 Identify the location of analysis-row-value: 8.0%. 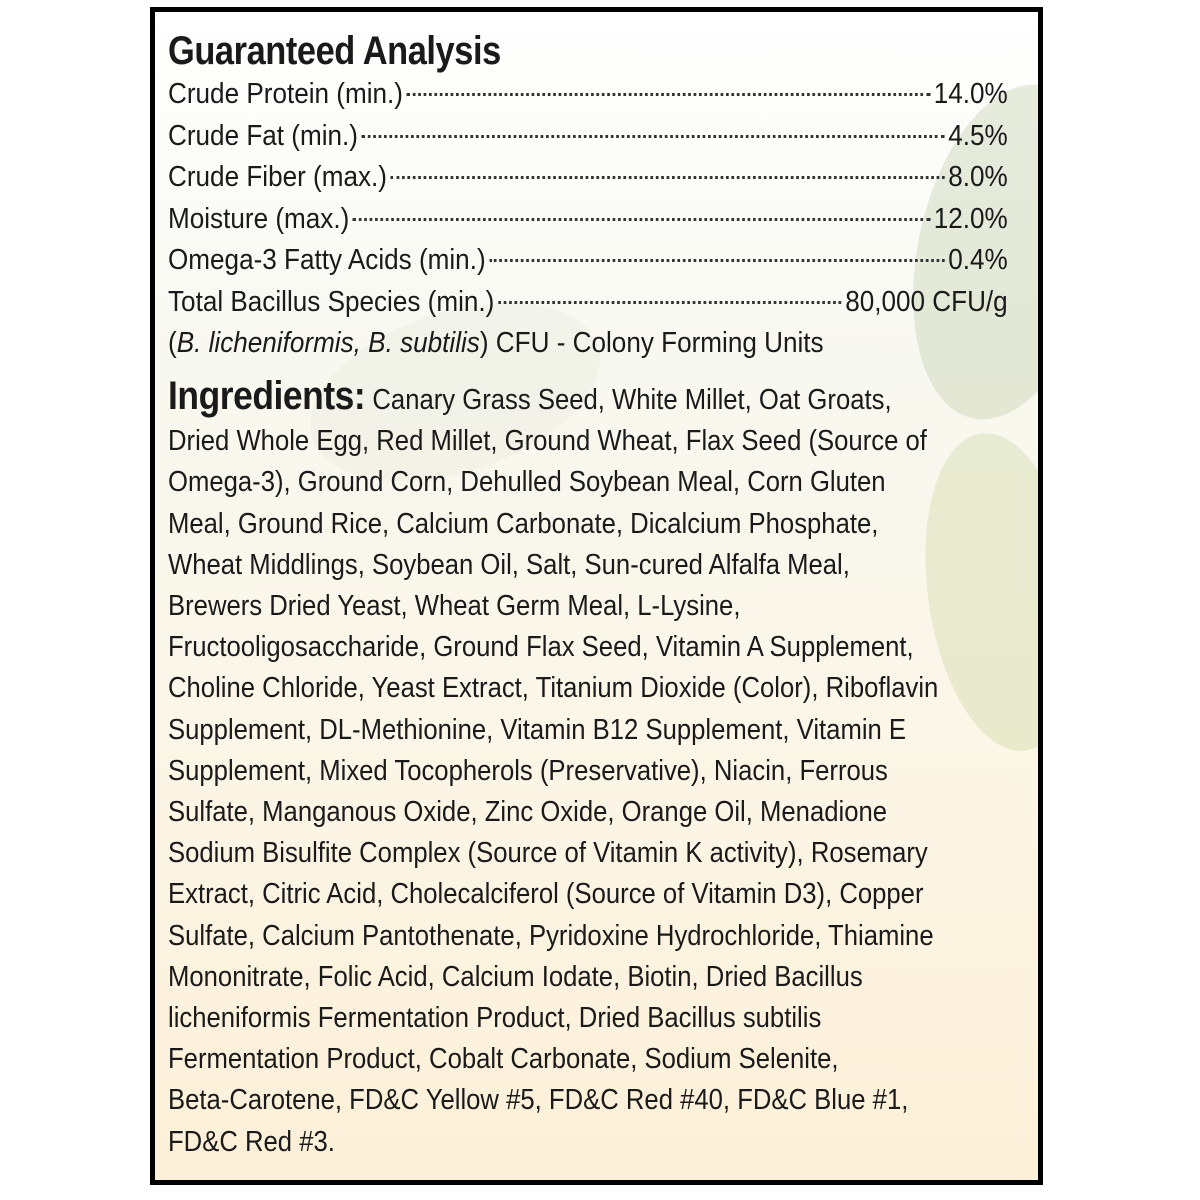
(978, 177).